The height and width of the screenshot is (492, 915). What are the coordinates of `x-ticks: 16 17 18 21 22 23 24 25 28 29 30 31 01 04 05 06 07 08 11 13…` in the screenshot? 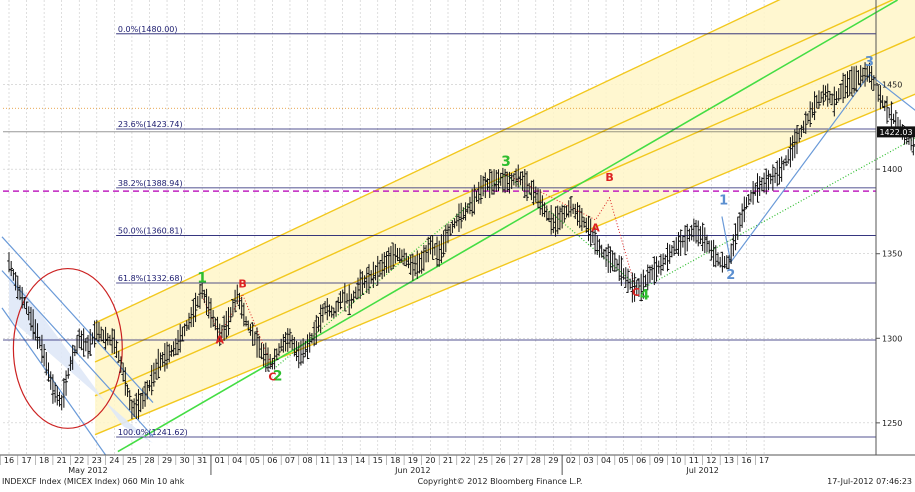 It's located at (384, 465).